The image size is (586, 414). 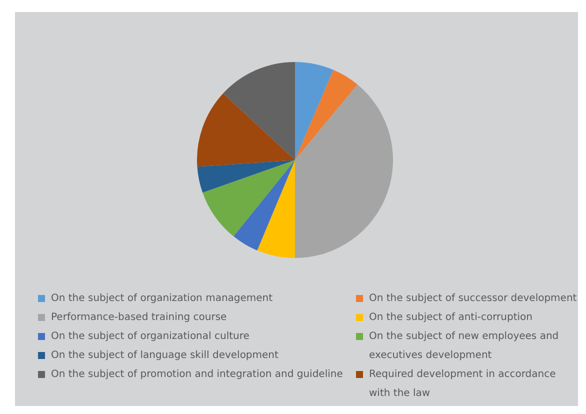 I want to click on legend-label: On the subject of promotion and integration and guideline, so click(x=197, y=375).